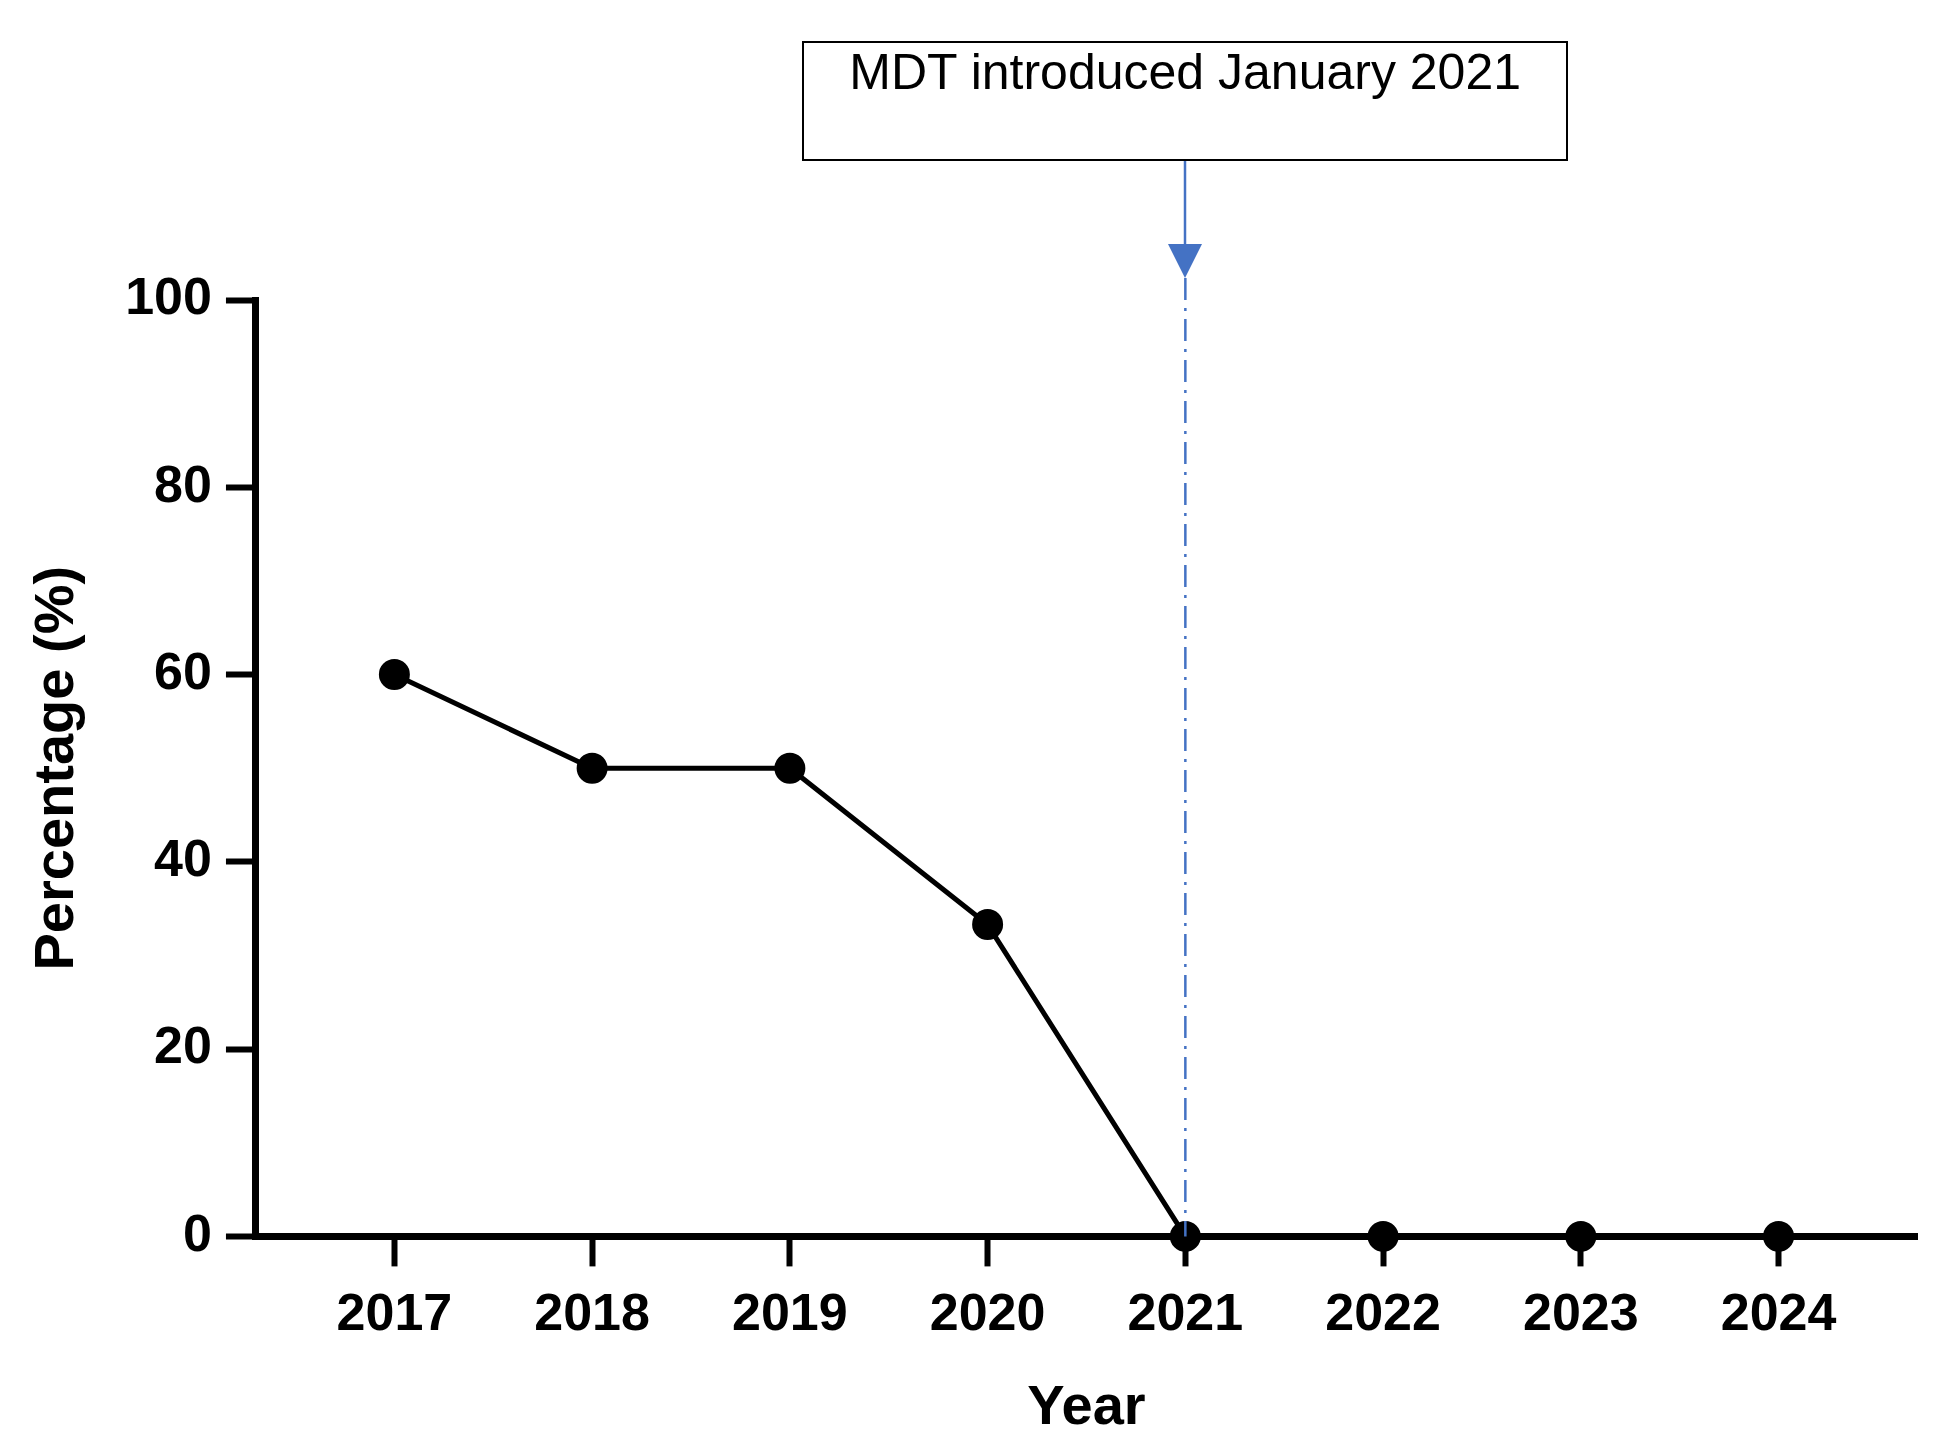  Describe the element at coordinates (592, 1311) in the screenshot. I see `x-tick-label: 2018` at that location.